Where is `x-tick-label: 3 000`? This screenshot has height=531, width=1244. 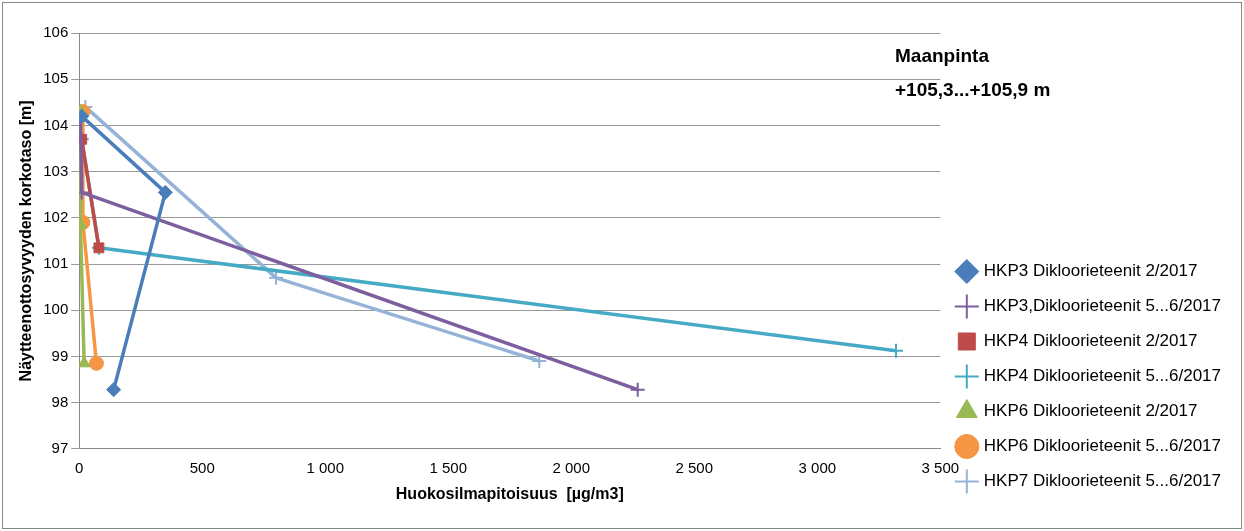 x-tick-label: 3 000 is located at coordinates (817, 467).